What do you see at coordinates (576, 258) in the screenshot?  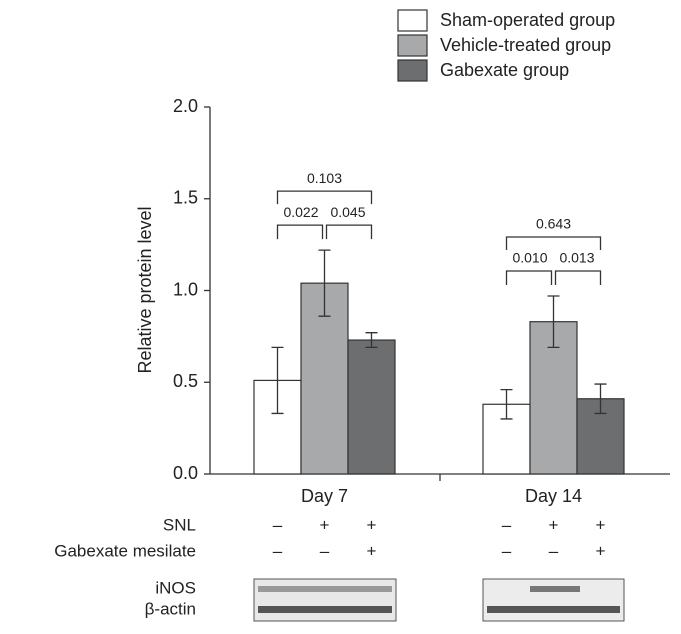 I see `p-value-label: 0.013` at bounding box center [576, 258].